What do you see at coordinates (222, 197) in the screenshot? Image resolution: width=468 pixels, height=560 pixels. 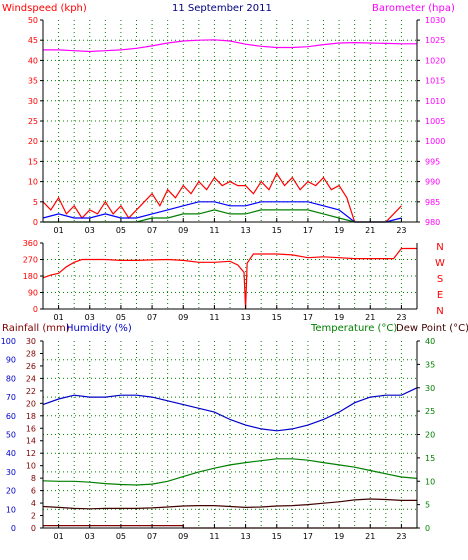 I see `series-line-windspeed` at bounding box center [222, 197].